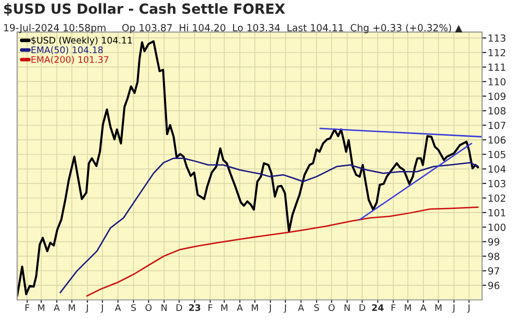 The image size is (520, 318). What do you see at coordinates (144, 9) in the screenshot?
I see `chart-title: $USD US Dollar - Cash Settle FOREX` at bounding box center [144, 9].